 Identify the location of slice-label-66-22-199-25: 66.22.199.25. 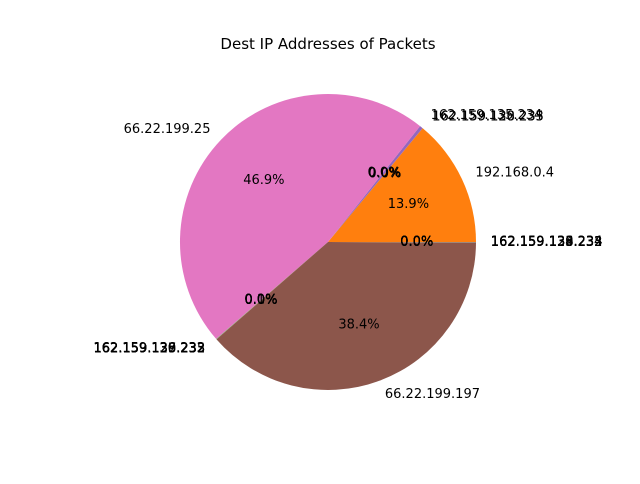
(167, 129).